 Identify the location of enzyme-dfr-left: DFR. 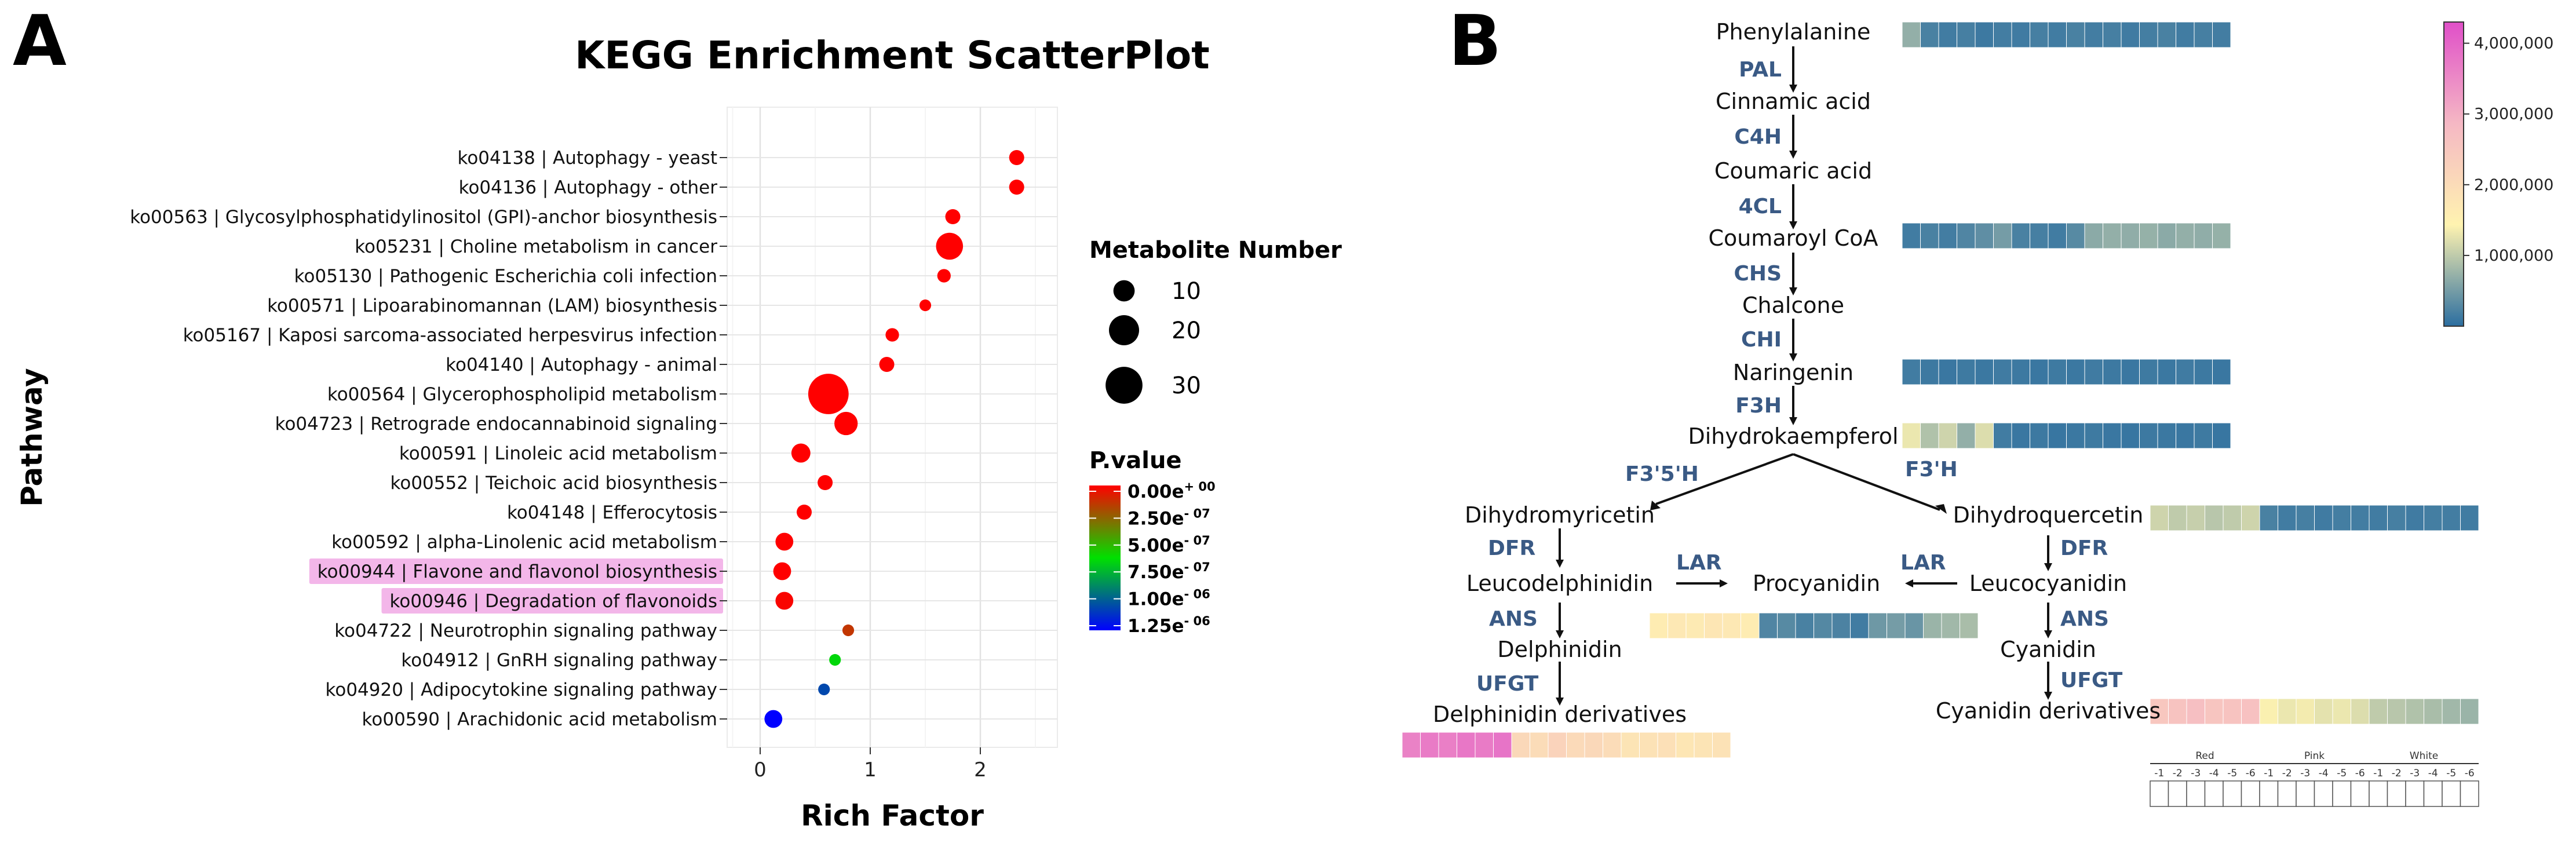
(1511, 548).